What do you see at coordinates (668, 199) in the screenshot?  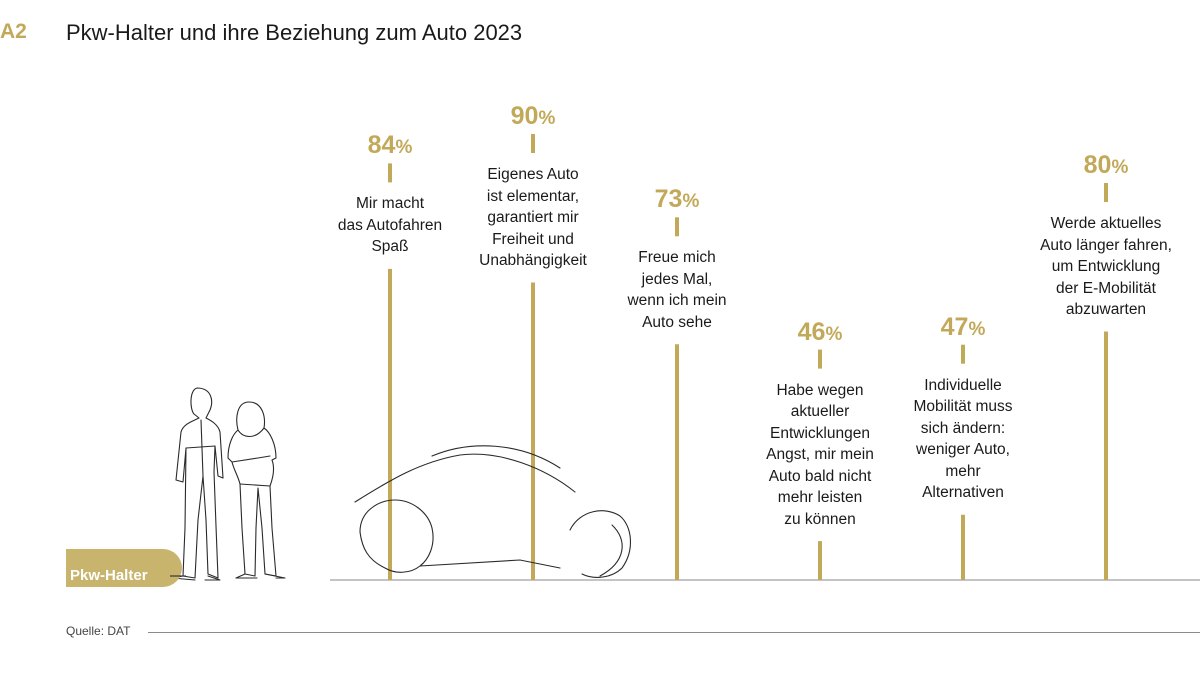 I see `value-number: 73` at bounding box center [668, 199].